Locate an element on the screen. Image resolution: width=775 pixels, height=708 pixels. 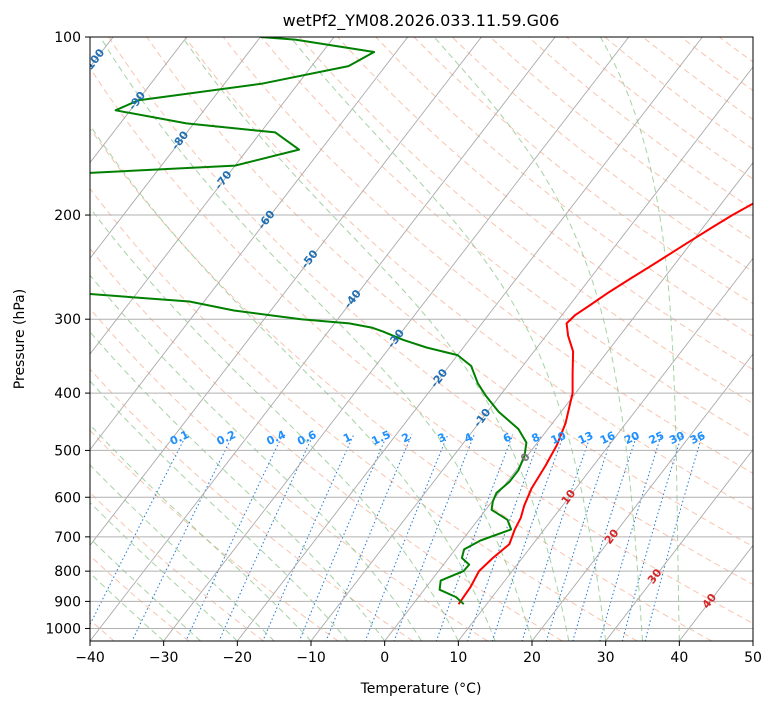
mixing-ratio-label: 36 is located at coordinates (698, 438).